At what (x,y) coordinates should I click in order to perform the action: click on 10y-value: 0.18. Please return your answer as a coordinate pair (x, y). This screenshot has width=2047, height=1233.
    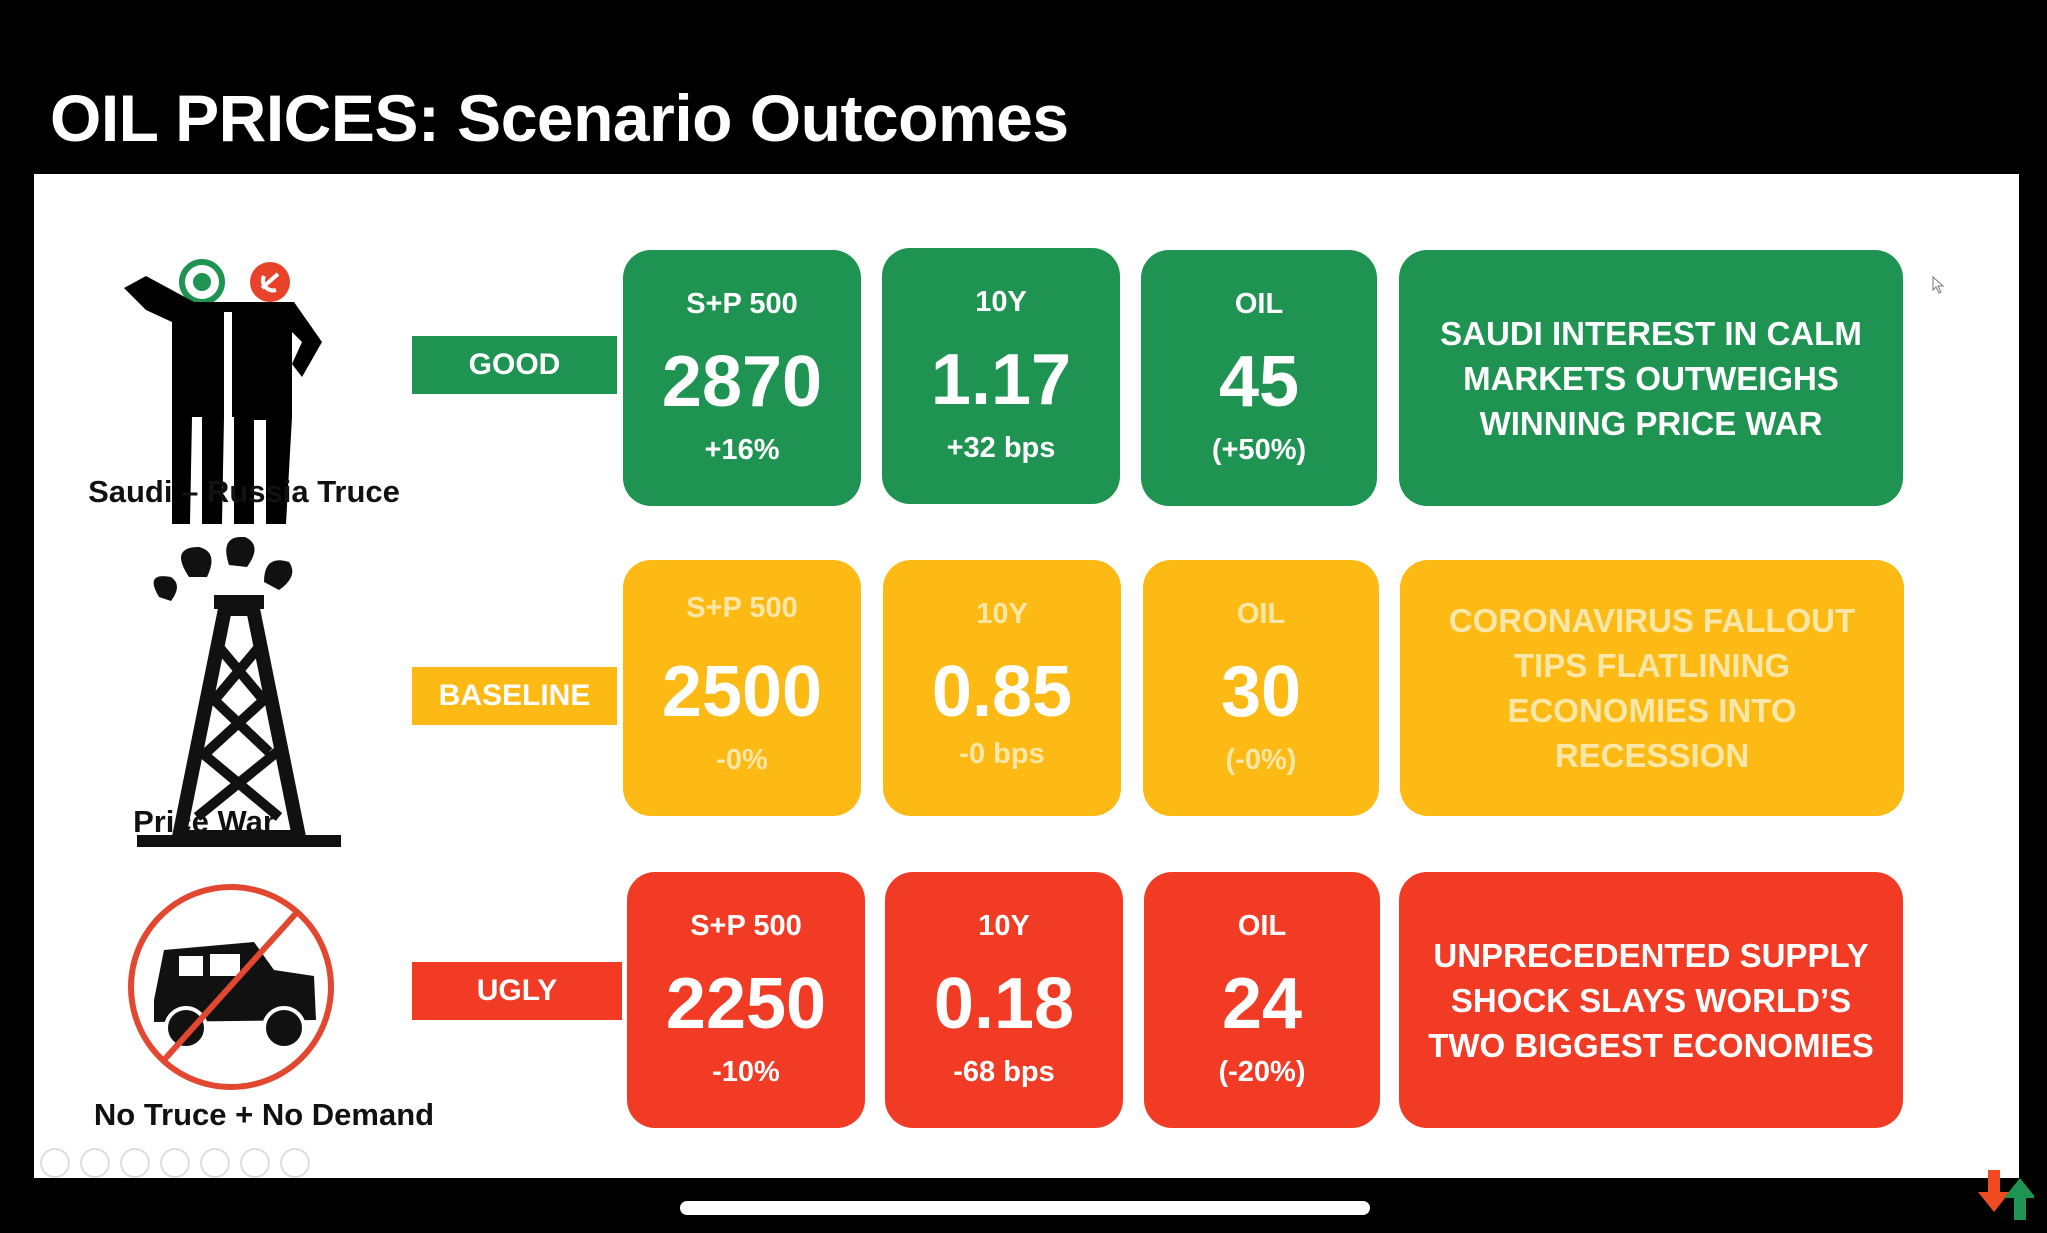
    Looking at the image, I should click on (1004, 1004).